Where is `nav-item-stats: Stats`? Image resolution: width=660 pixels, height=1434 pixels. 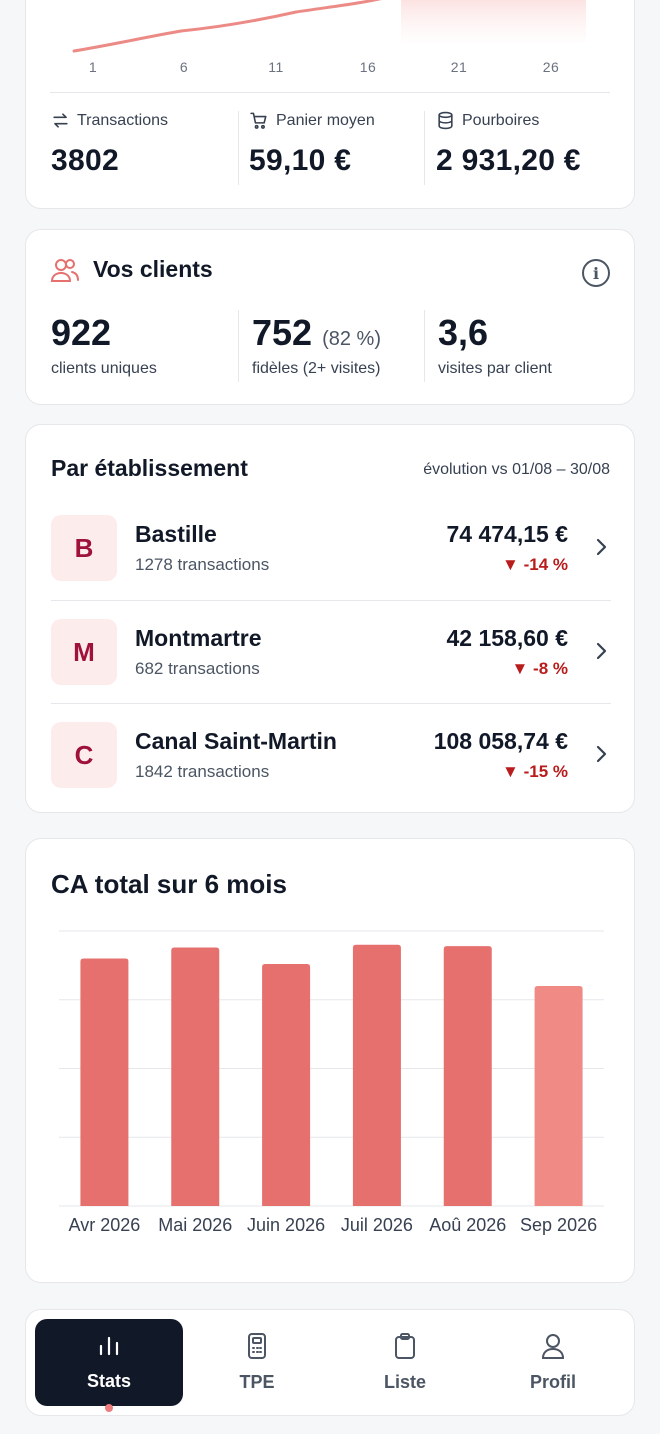 nav-item-stats: Stats is located at coordinates (109, 1362).